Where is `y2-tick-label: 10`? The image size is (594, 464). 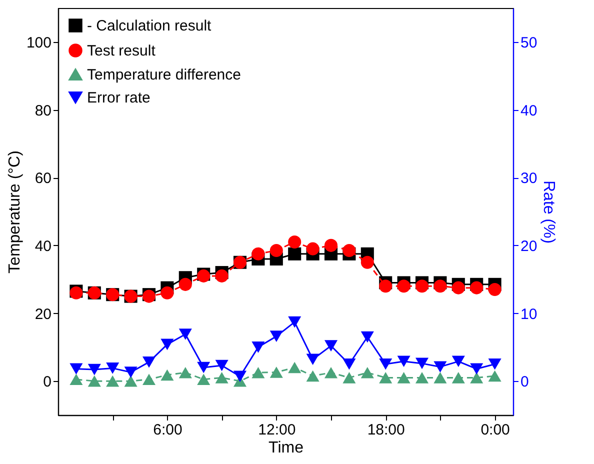
y2-tick-label: 10 is located at coordinates (529, 314).